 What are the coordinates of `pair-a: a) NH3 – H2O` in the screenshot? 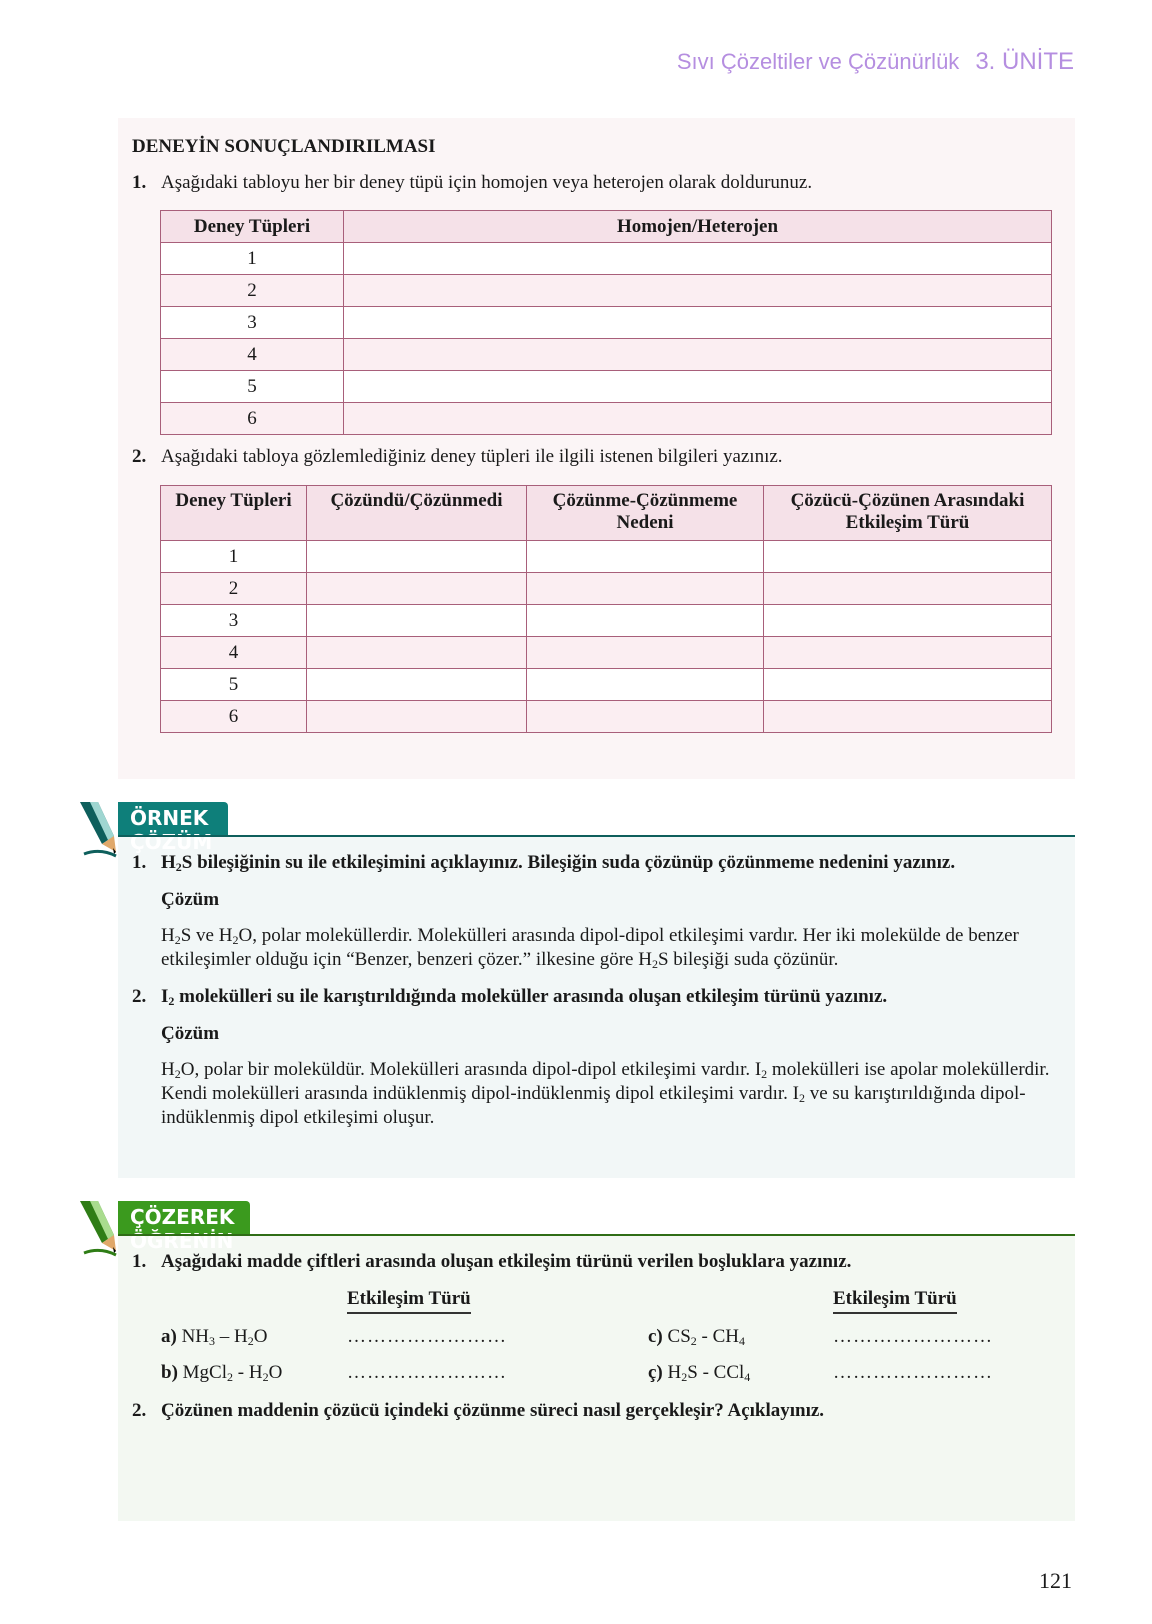 It's located at (214, 1337).